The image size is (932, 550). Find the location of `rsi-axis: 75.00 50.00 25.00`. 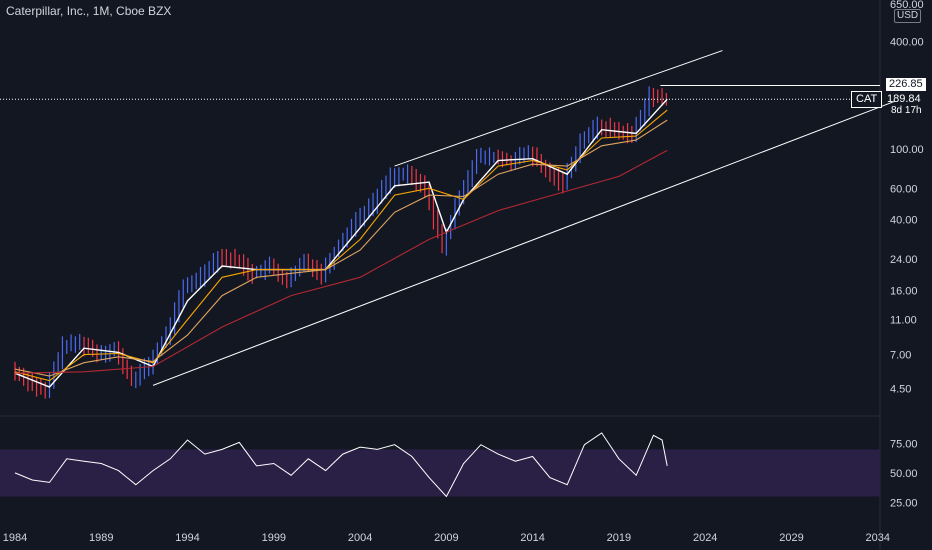

rsi-axis: 75.00 50.00 25.00 is located at coordinates (904, 474).